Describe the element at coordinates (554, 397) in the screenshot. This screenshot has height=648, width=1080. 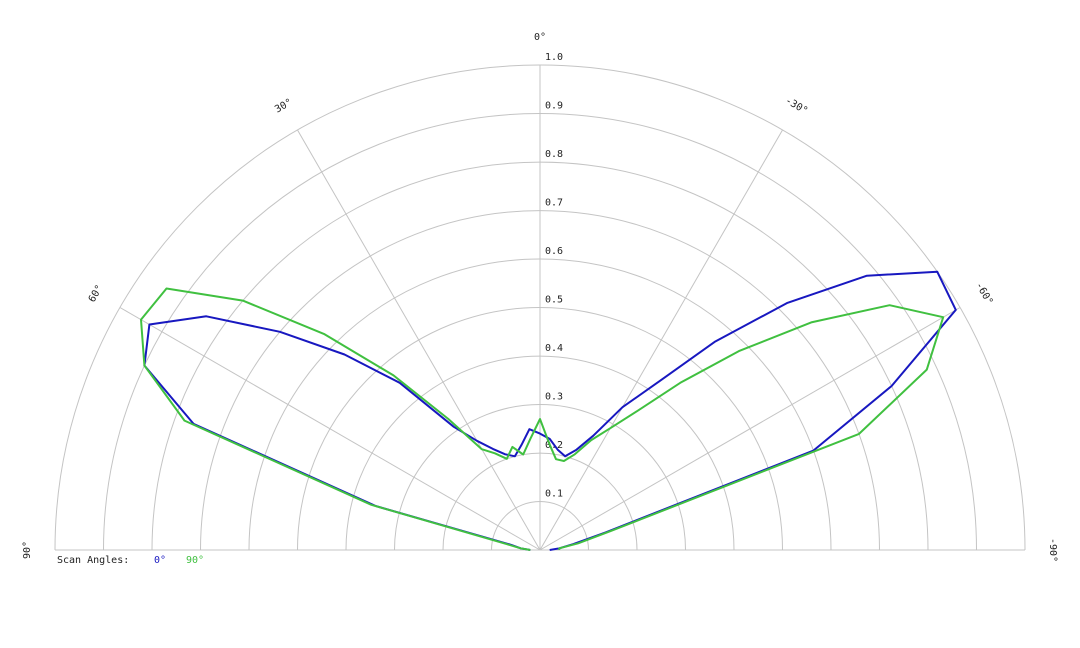
I see `r-tick-label: 0.3` at that location.